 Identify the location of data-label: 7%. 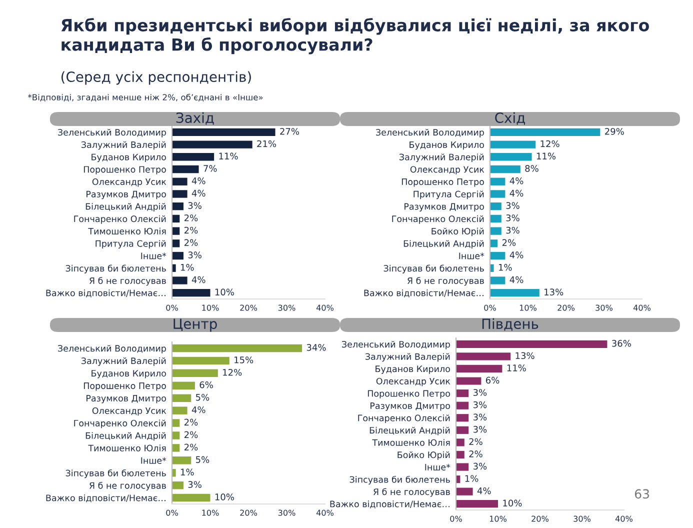
(210, 168).